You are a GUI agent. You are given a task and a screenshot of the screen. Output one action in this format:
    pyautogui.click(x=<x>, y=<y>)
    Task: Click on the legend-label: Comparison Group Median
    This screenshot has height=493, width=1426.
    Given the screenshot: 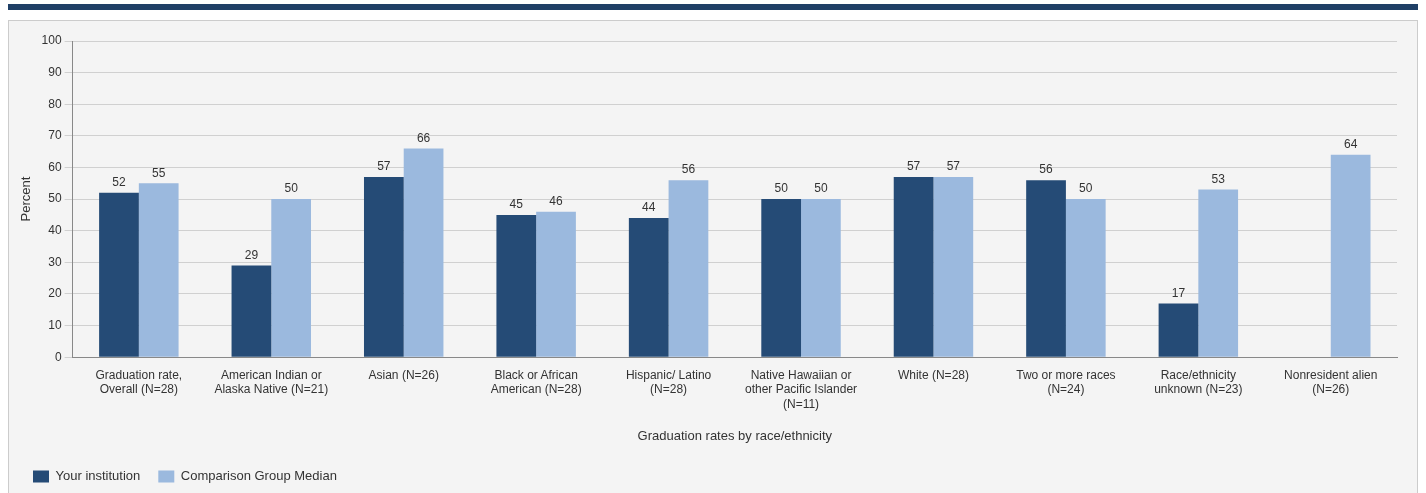 What is the action you would take?
    pyautogui.click(x=258, y=476)
    